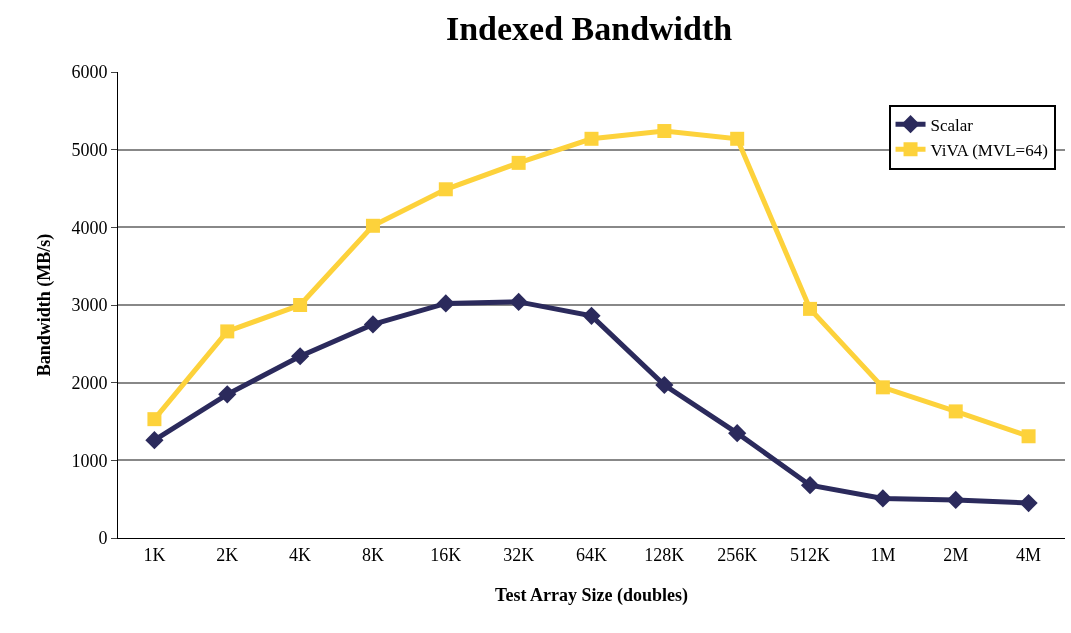  What do you see at coordinates (89, 227) in the screenshot?
I see `y-tick-label: 4000` at bounding box center [89, 227].